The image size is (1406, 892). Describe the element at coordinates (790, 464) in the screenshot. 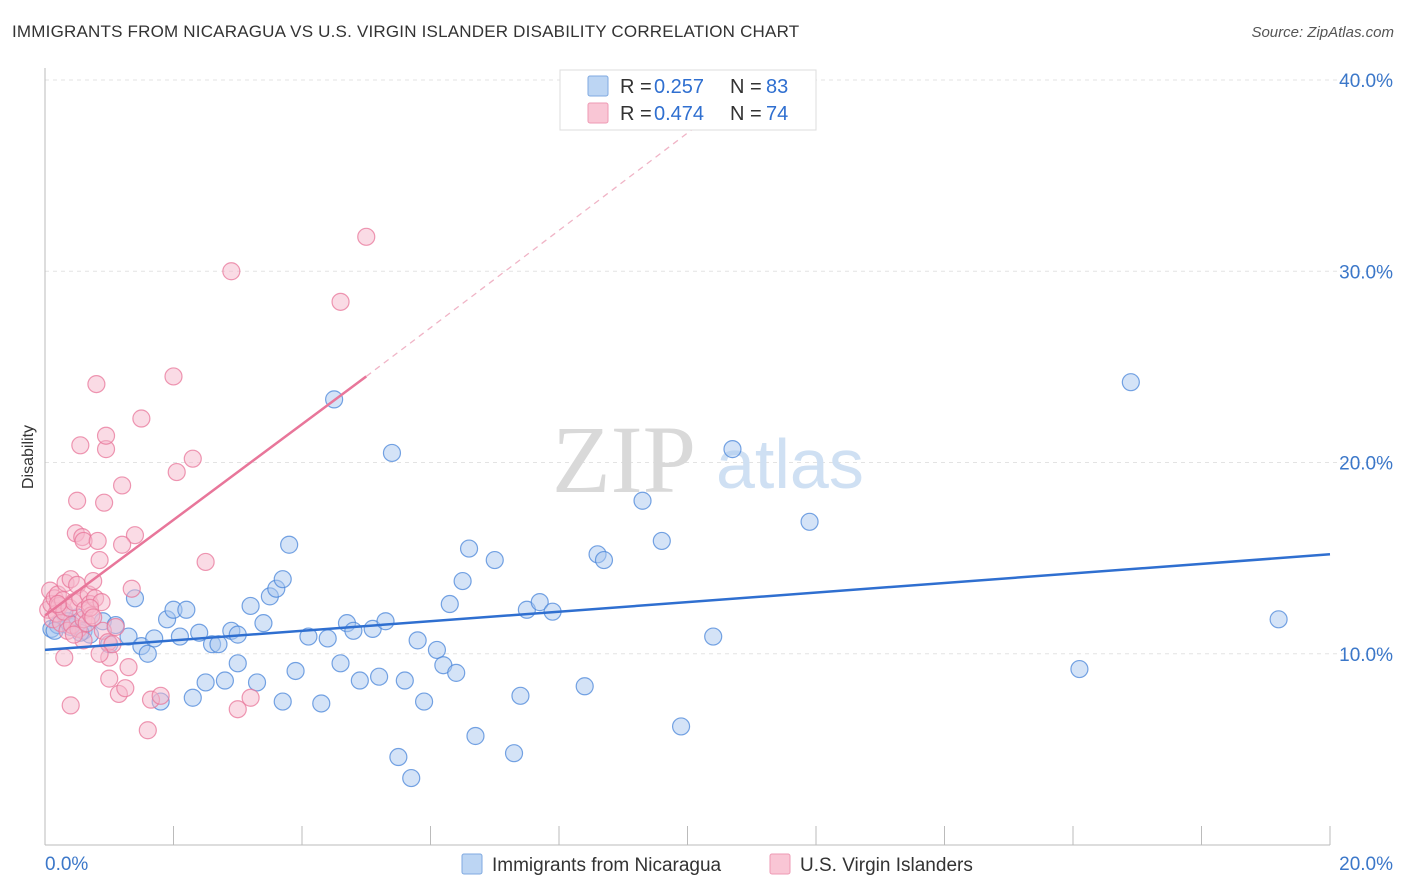

I see `watermark-atlas: atlas` at that location.